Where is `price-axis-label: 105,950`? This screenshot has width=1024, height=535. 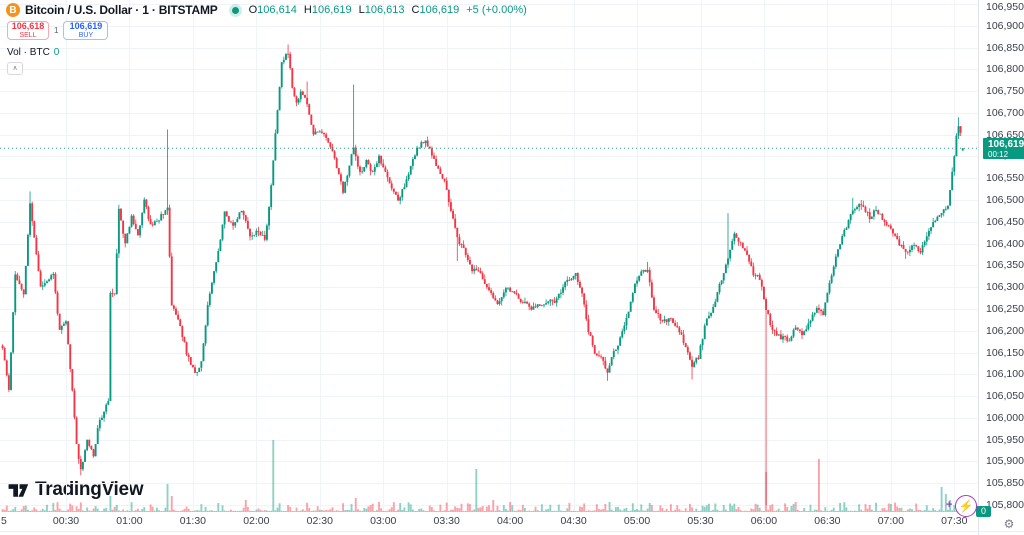
price-axis-label: 105,950 is located at coordinates (1005, 439).